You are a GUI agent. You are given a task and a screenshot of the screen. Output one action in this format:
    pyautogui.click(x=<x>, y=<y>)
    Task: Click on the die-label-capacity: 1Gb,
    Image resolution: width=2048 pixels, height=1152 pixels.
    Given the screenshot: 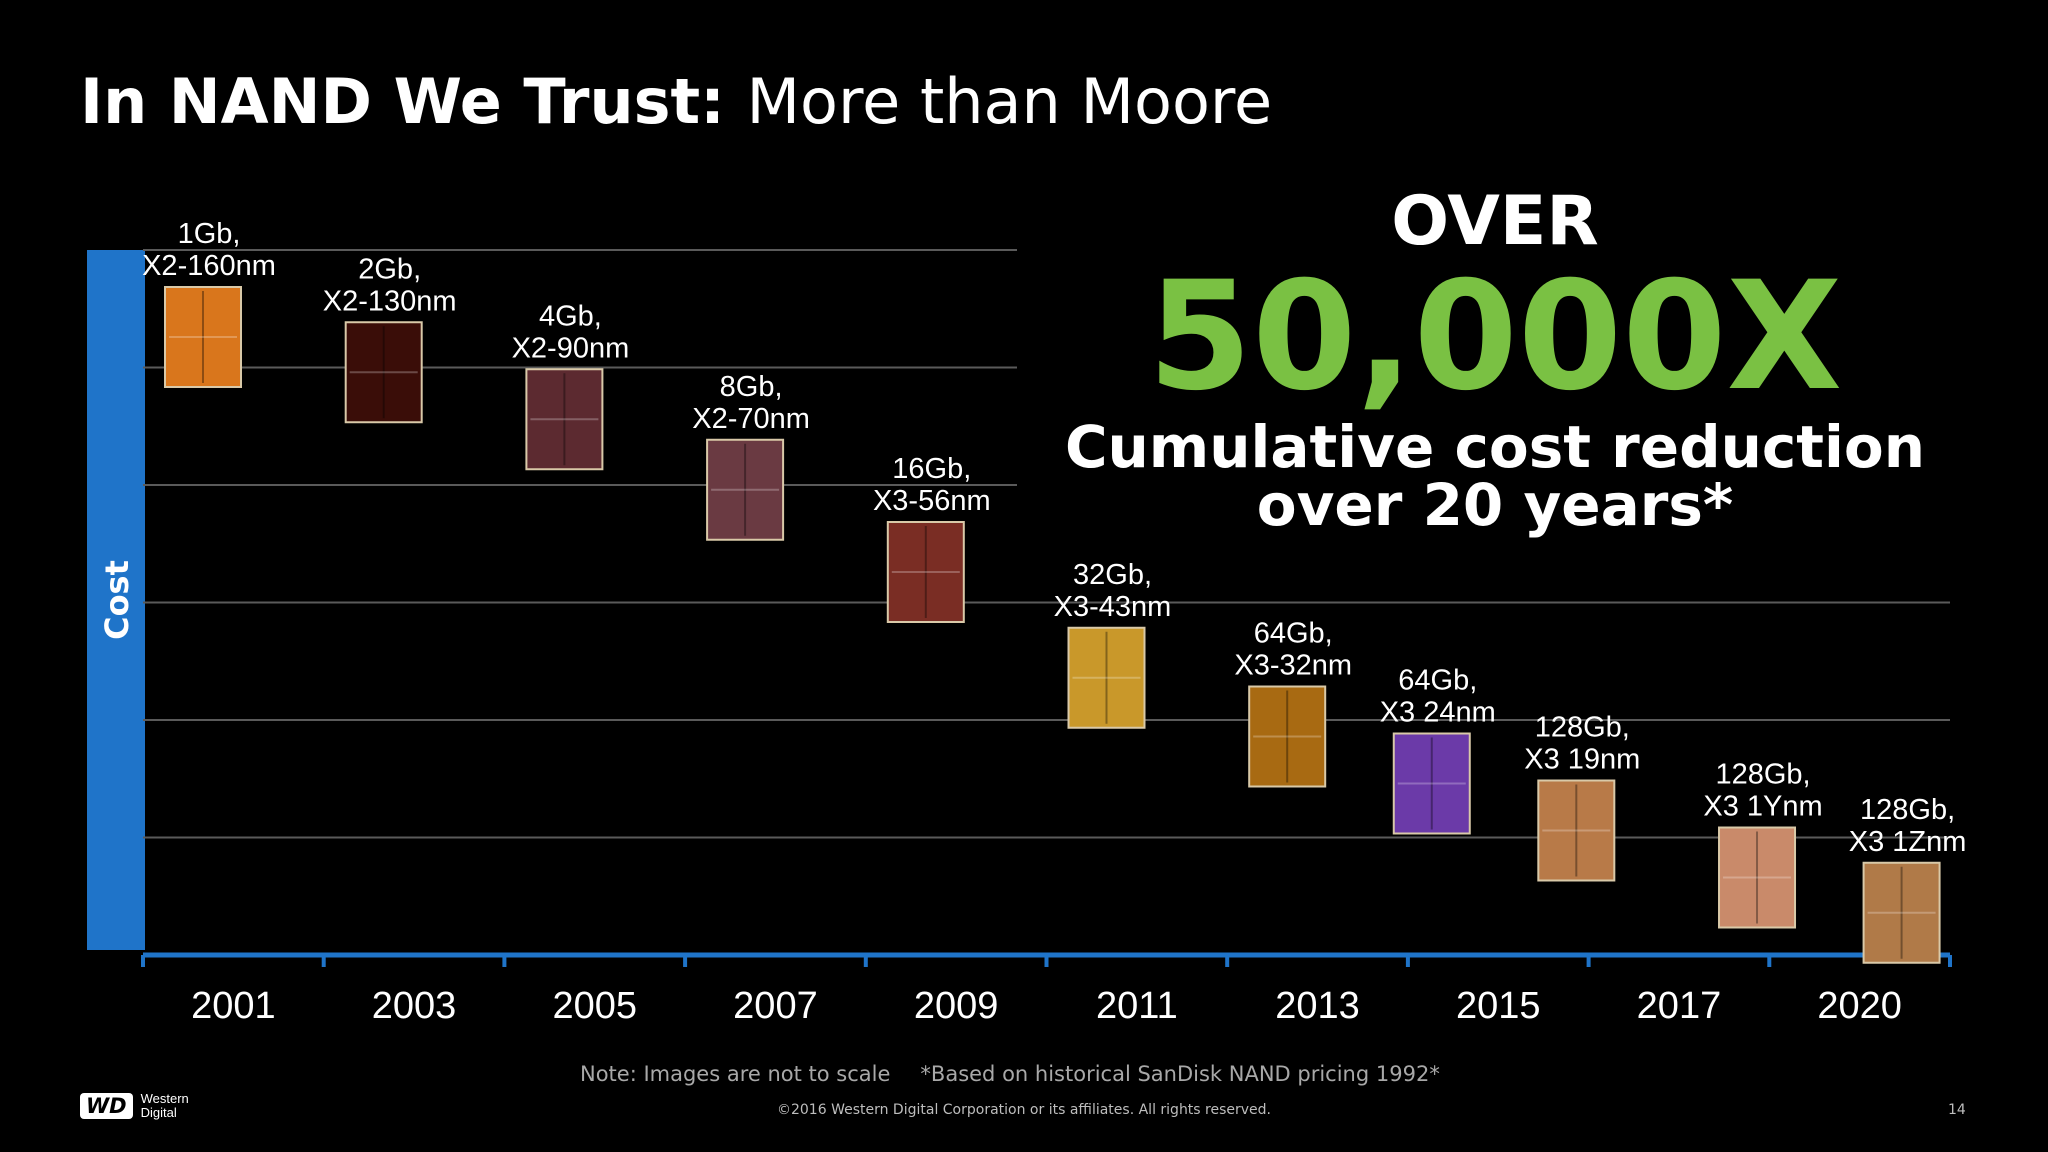 What is the action you would take?
    pyautogui.click(x=209, y=234)
    